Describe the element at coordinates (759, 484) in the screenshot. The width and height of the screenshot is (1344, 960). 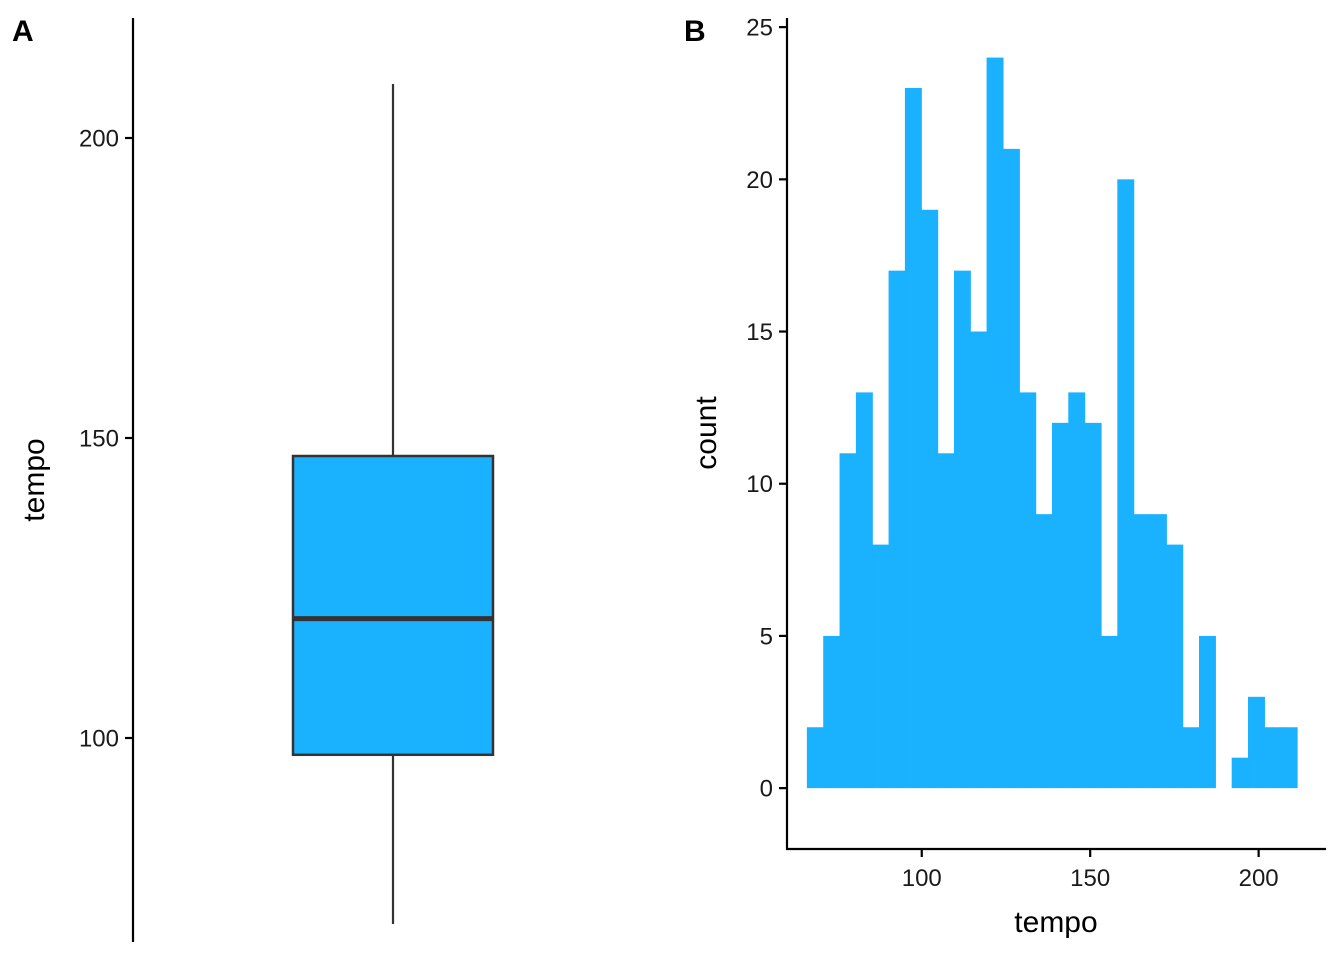
I see `panel-b-y-tick-label-10: 10` at that location.